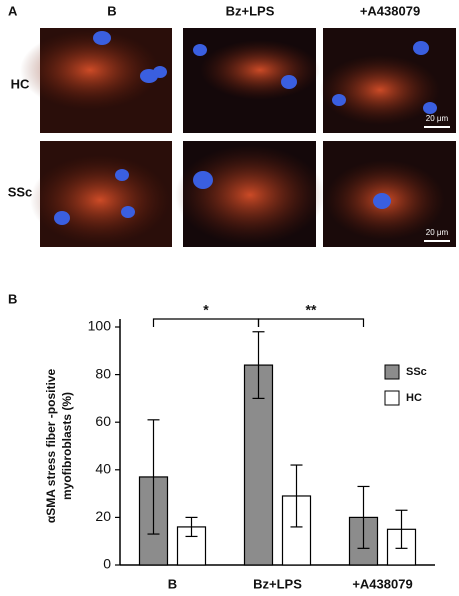  I want to click on row-label: HC, so click(20, 83).